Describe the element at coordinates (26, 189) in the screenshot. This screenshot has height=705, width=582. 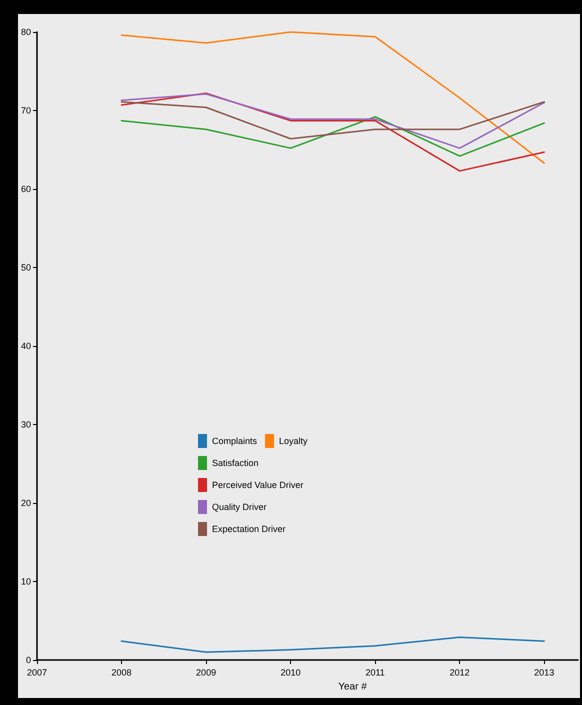
I see `y-tick-label: 60` at that location.